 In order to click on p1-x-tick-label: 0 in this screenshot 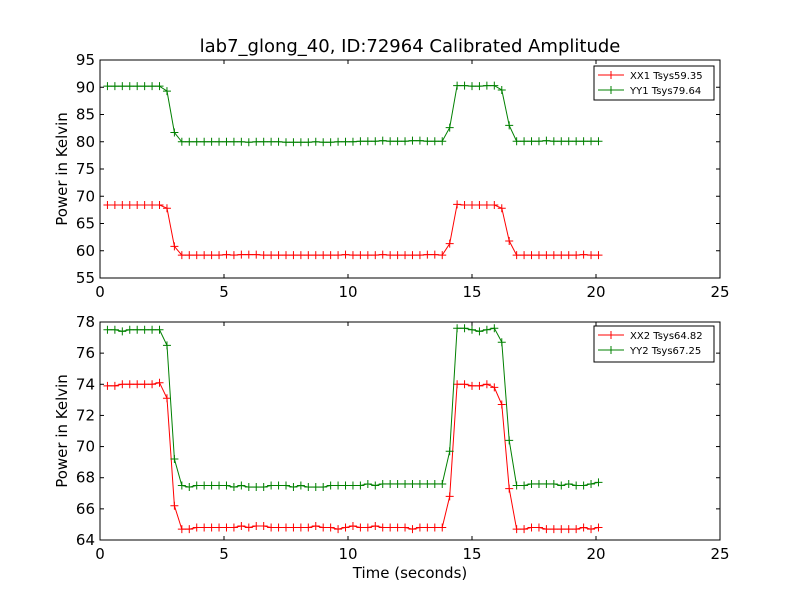, I will do `click(100, 554)`.